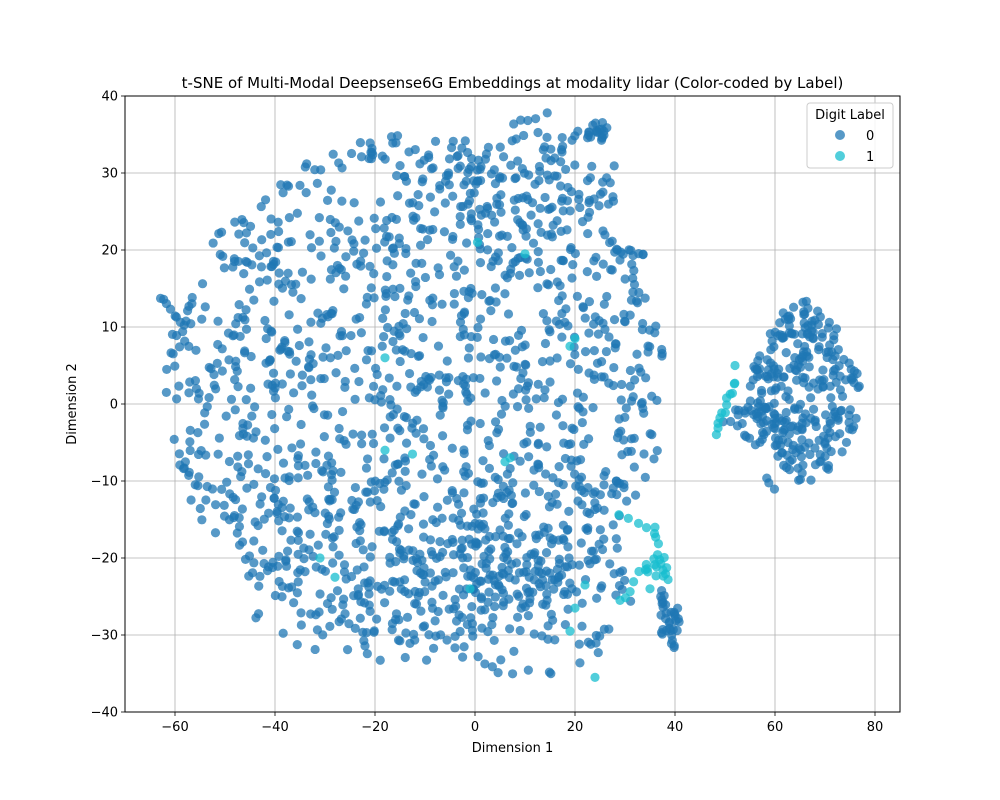  Describe the element at coordinates (870, 136) in the screenshot. I see `legend-label-0: 0` at that location.